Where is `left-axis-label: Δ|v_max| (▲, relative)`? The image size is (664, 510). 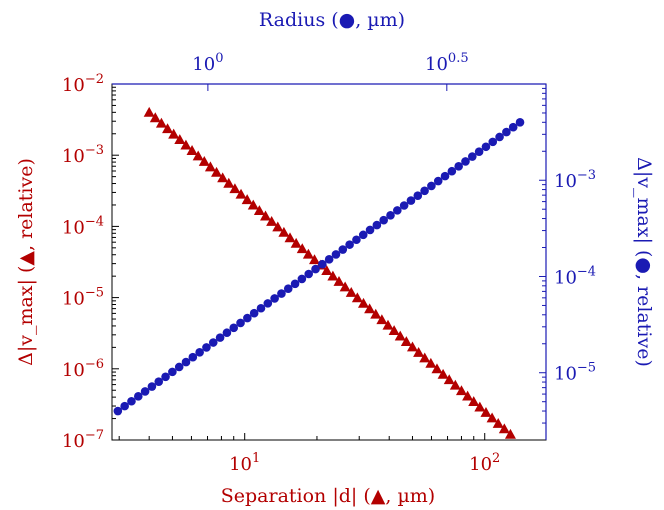 left-axis-label: Δ|v_max| (▲, relative) is located at coordinates (26, 262).